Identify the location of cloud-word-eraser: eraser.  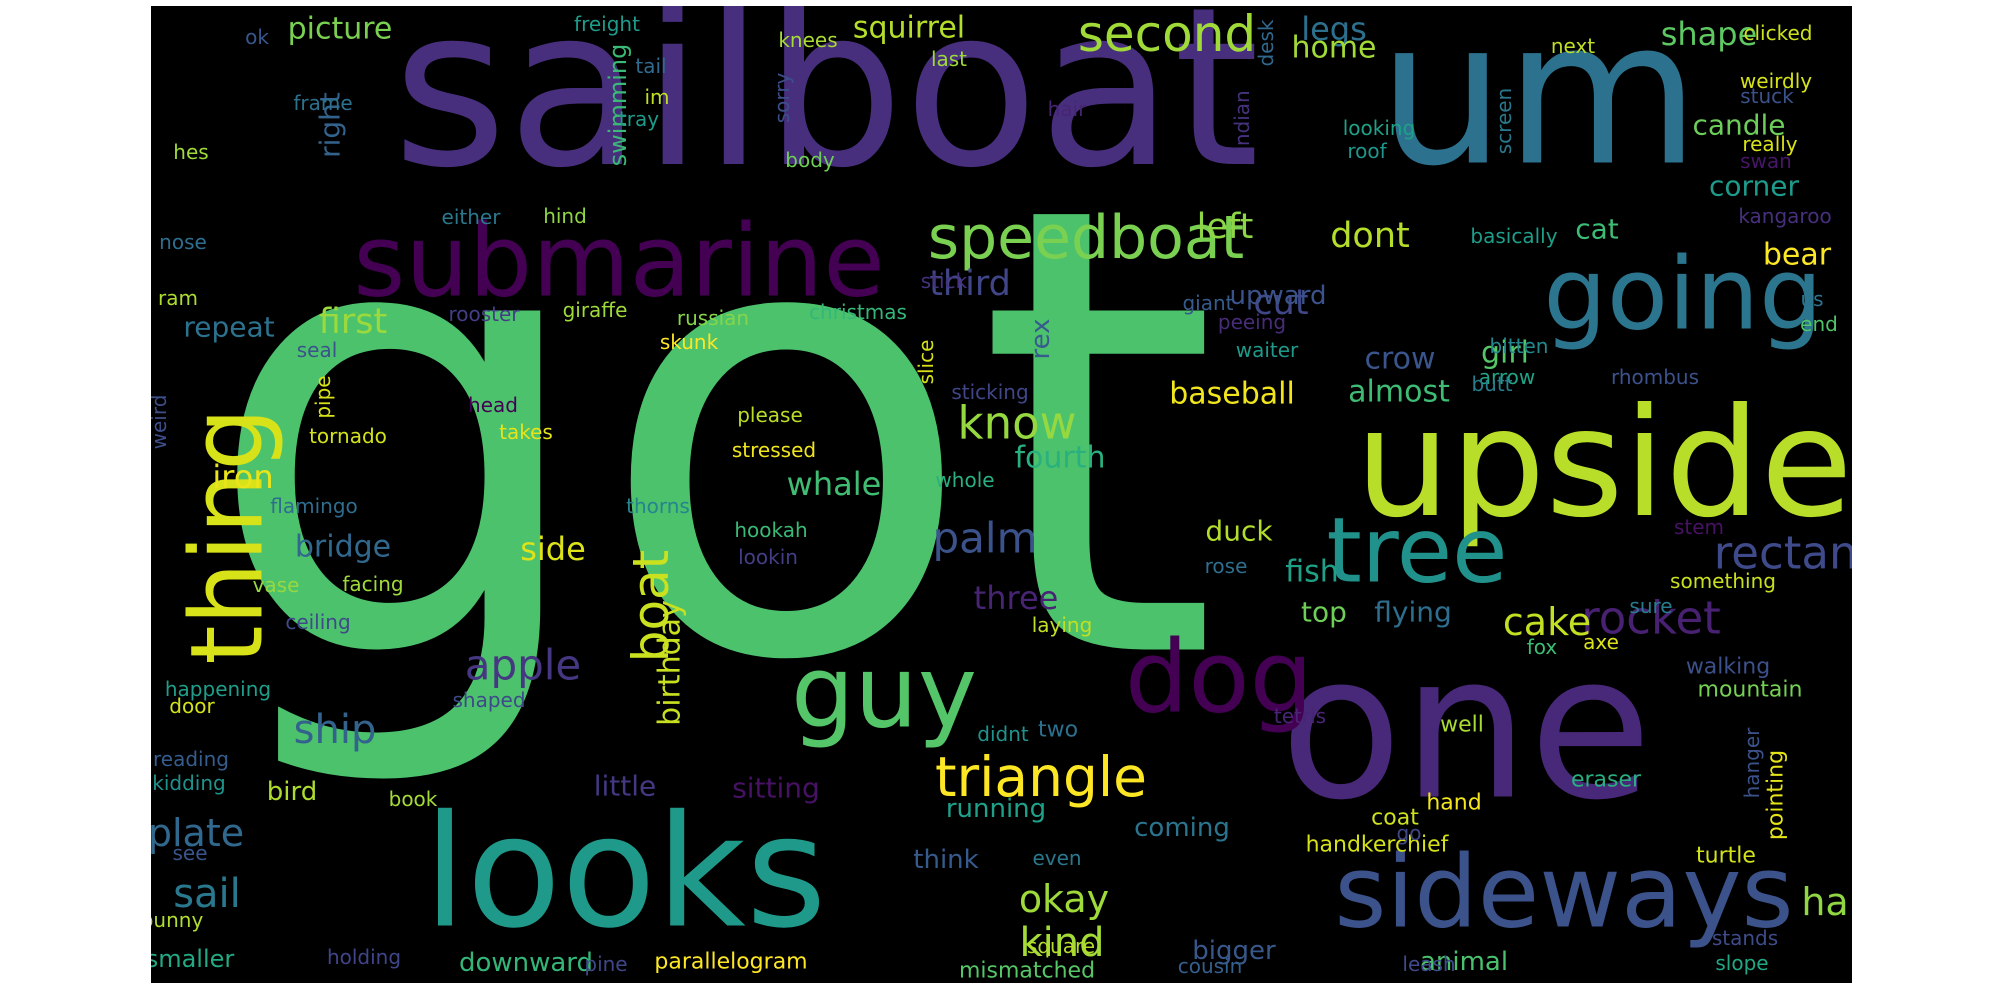
(1606, 780).